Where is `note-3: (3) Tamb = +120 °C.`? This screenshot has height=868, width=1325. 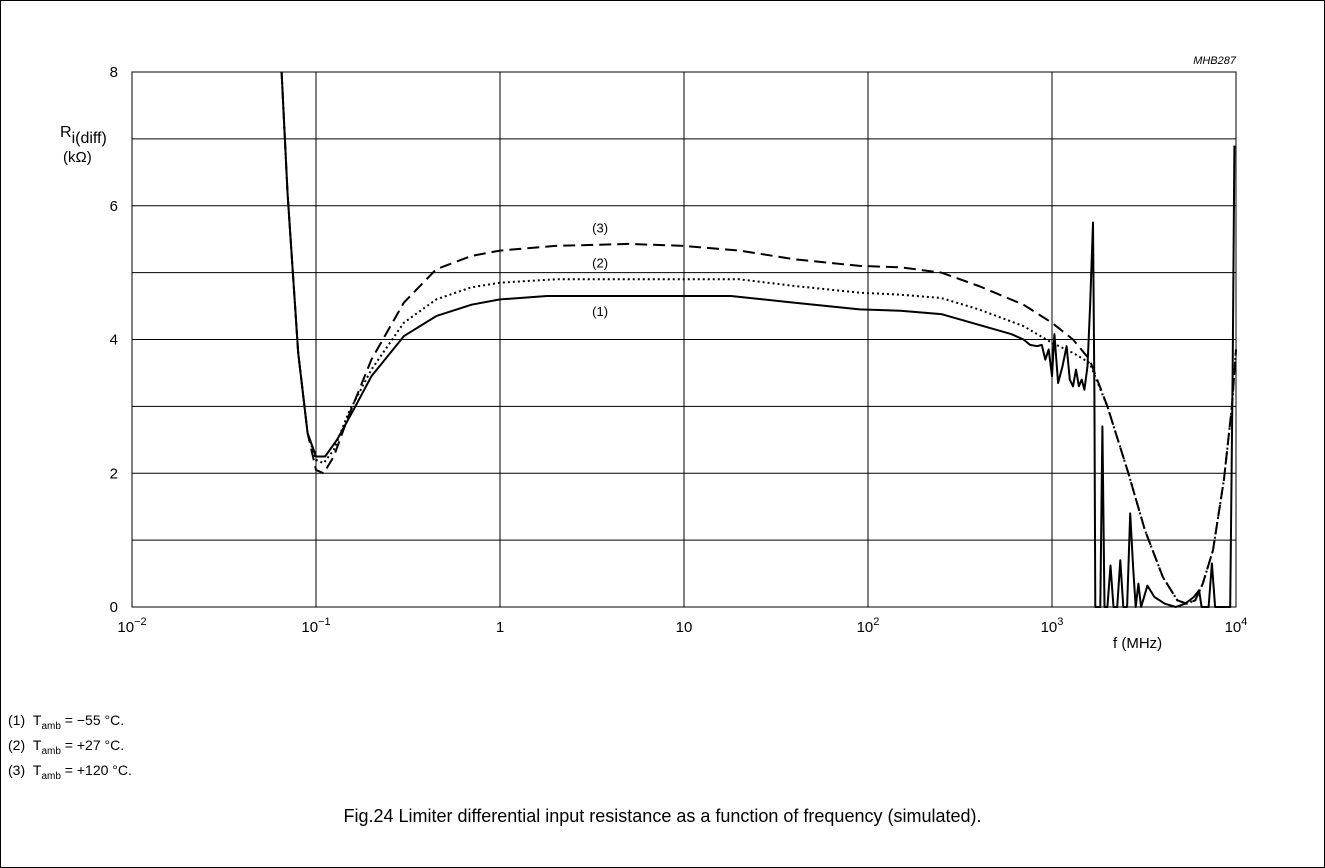 note-3: (3) Tamb = +120 °C. is located at coordinates (70, 772).